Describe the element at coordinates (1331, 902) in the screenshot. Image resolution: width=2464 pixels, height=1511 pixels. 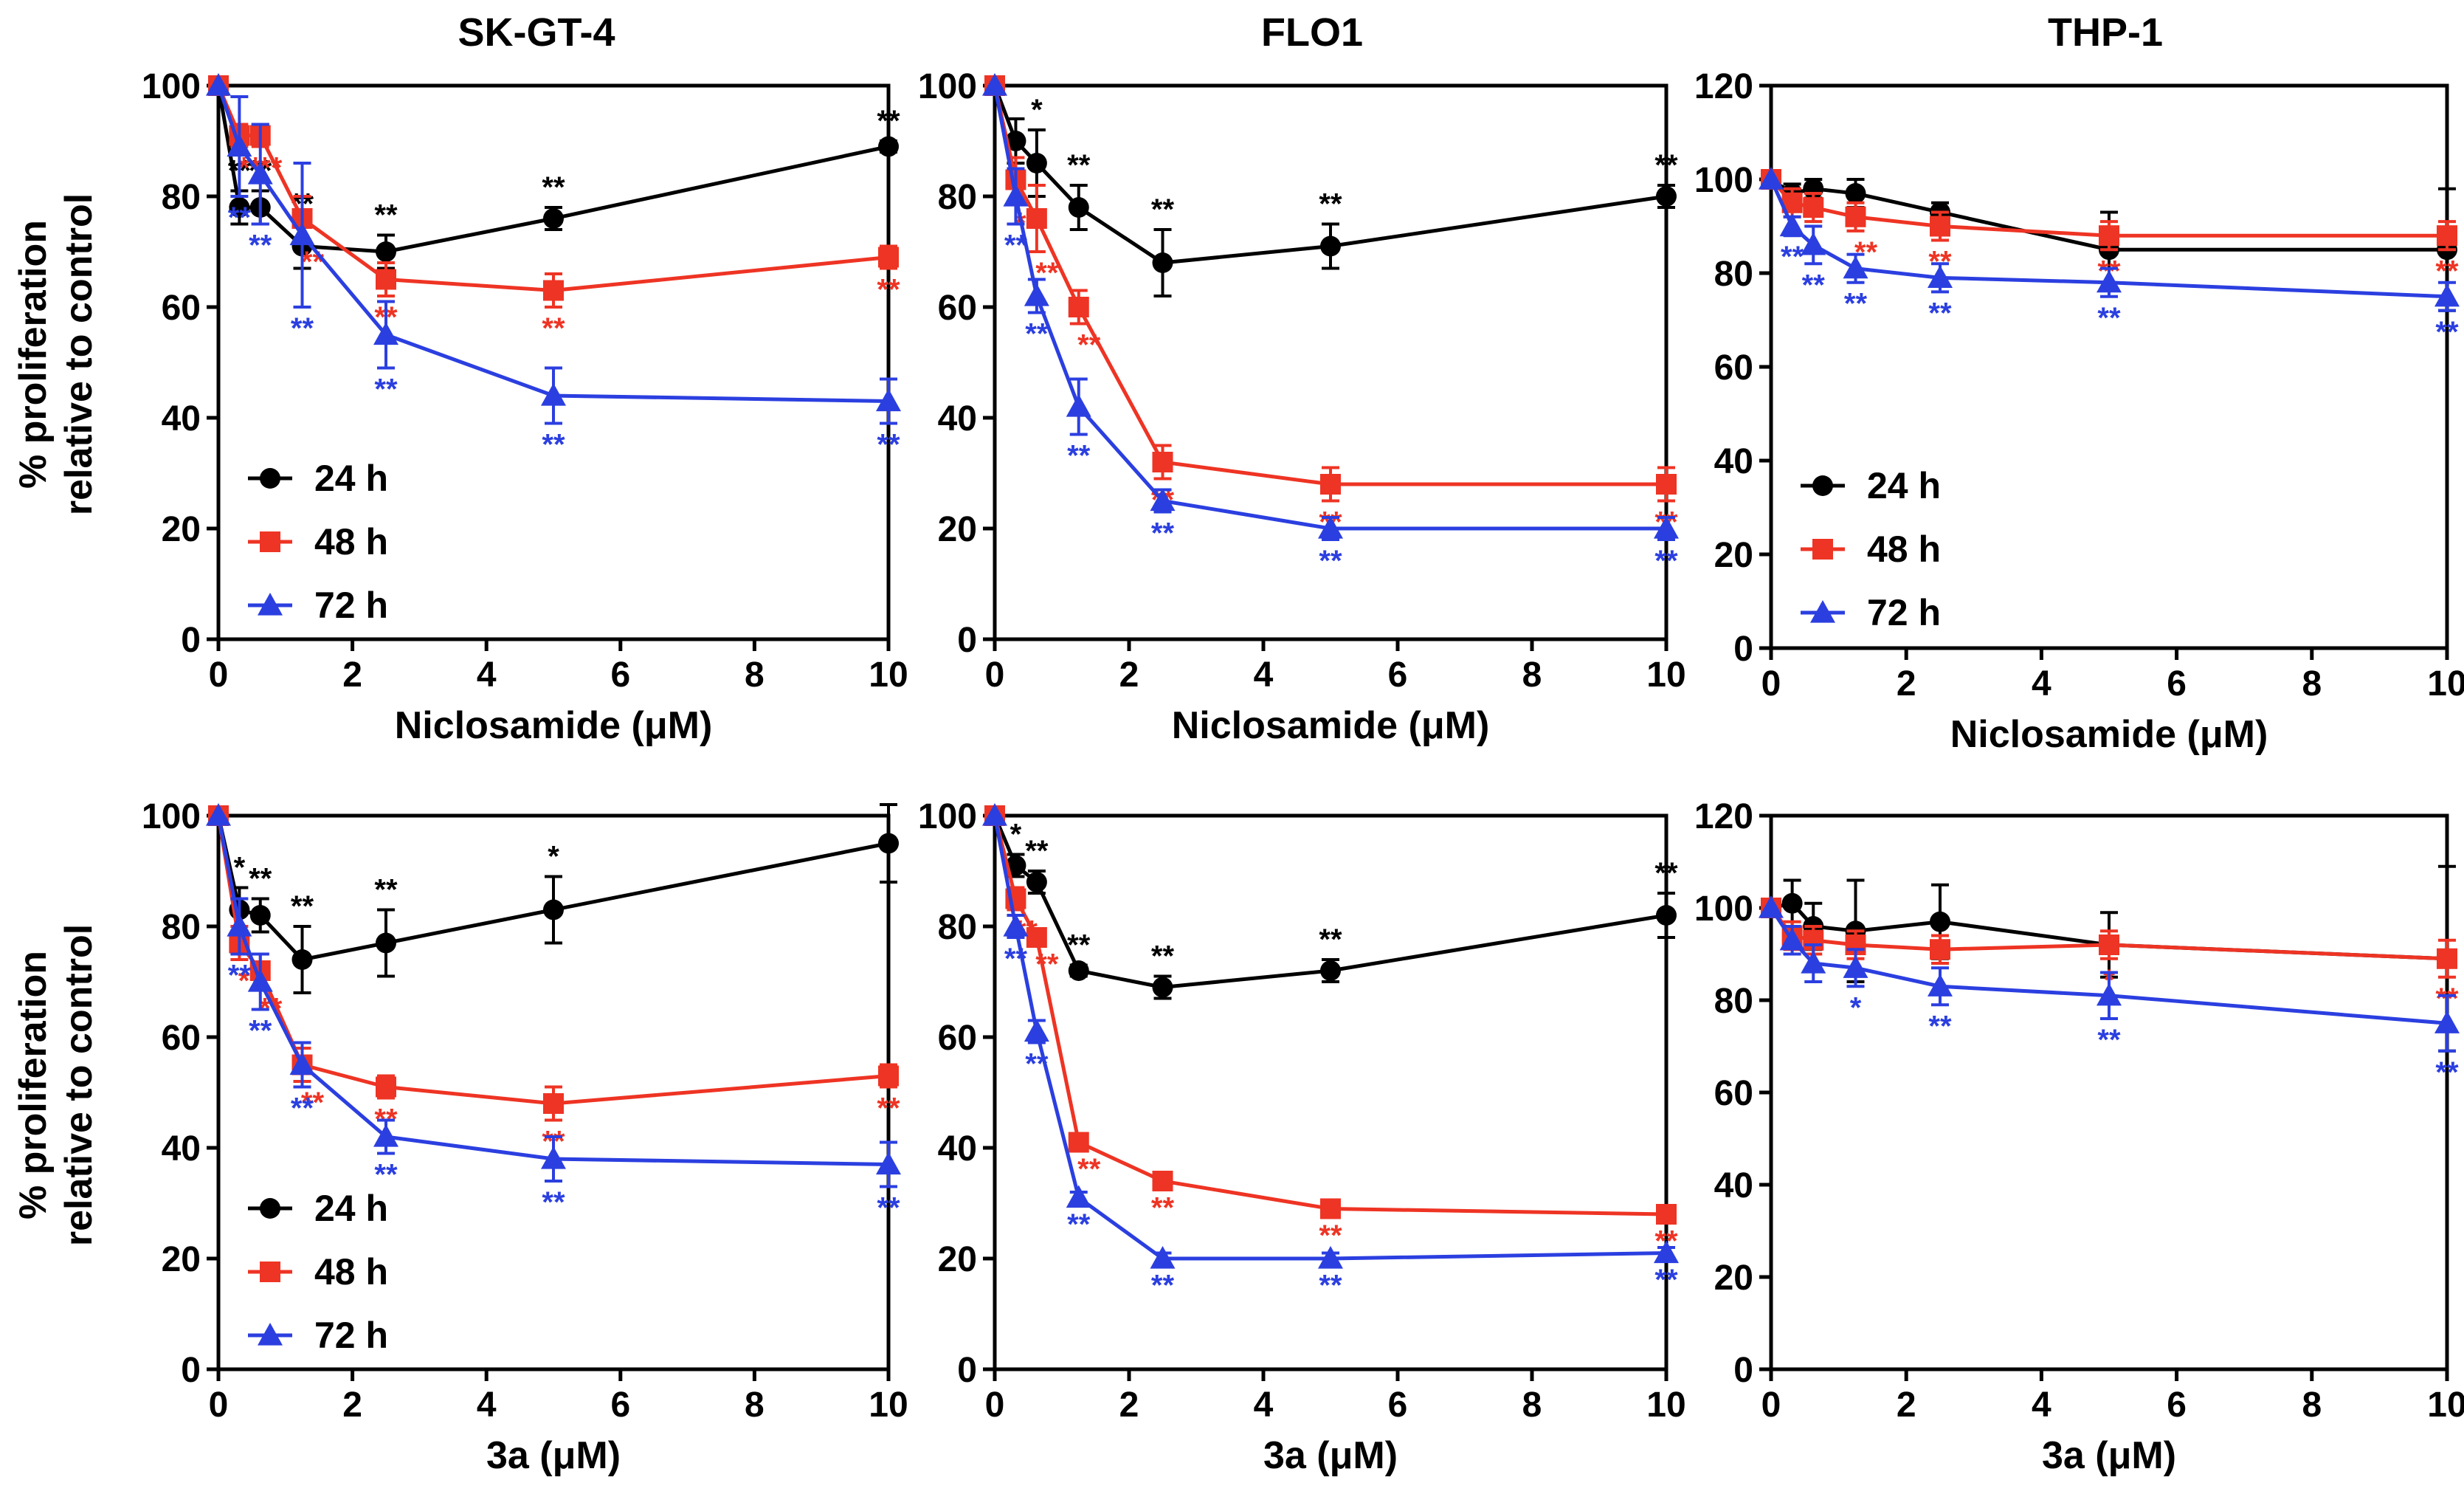
I see `series-24h: ***** ******` at that location.